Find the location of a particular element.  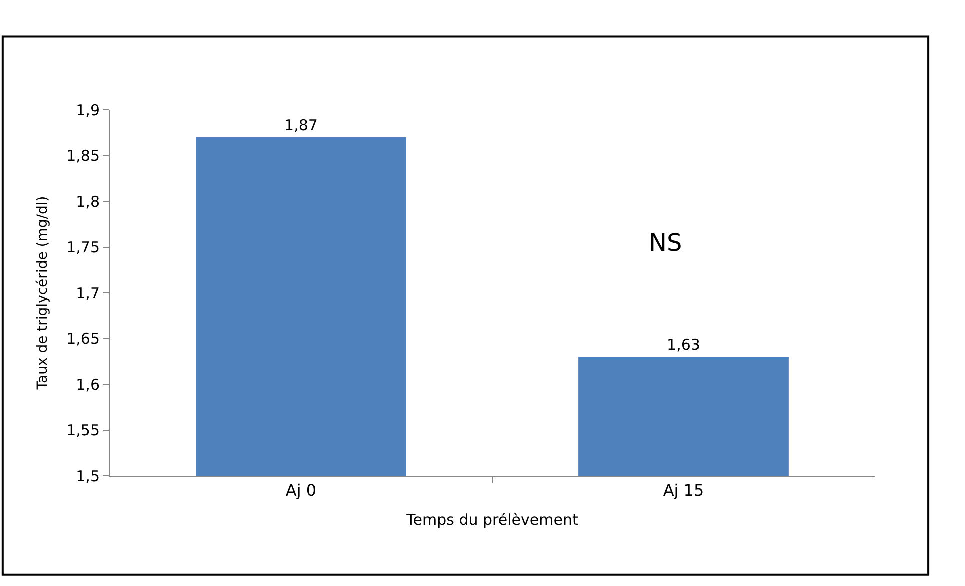

y-tick-label: 1,55 is located at coordinates (83, 431).